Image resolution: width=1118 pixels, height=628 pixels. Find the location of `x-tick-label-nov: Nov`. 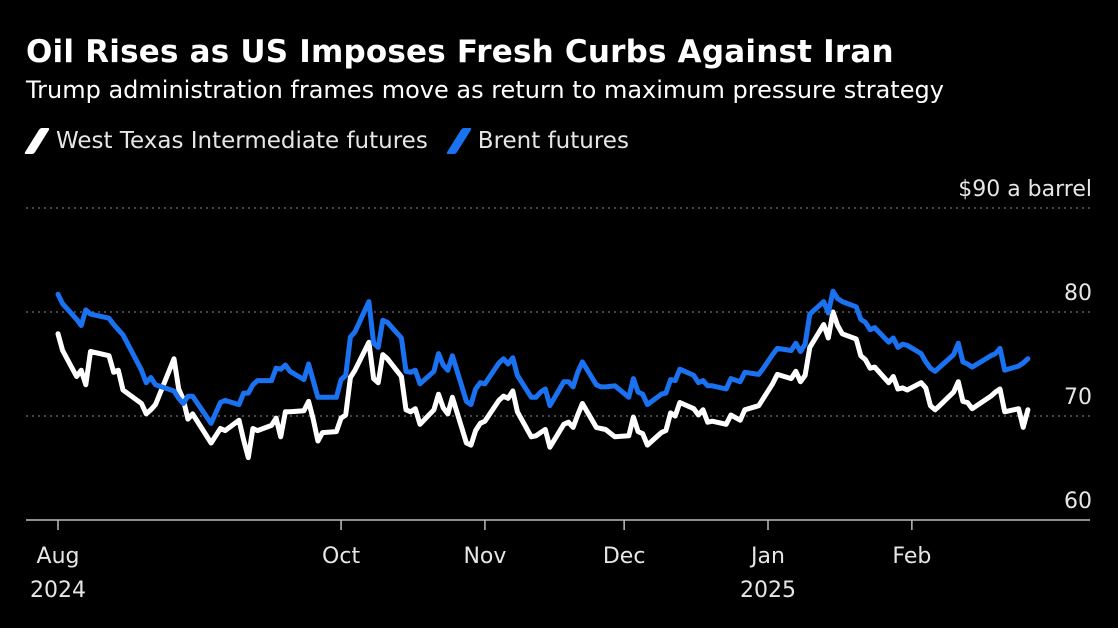

x-tick-label-nov: Nov is located at coordinates (484, 556).